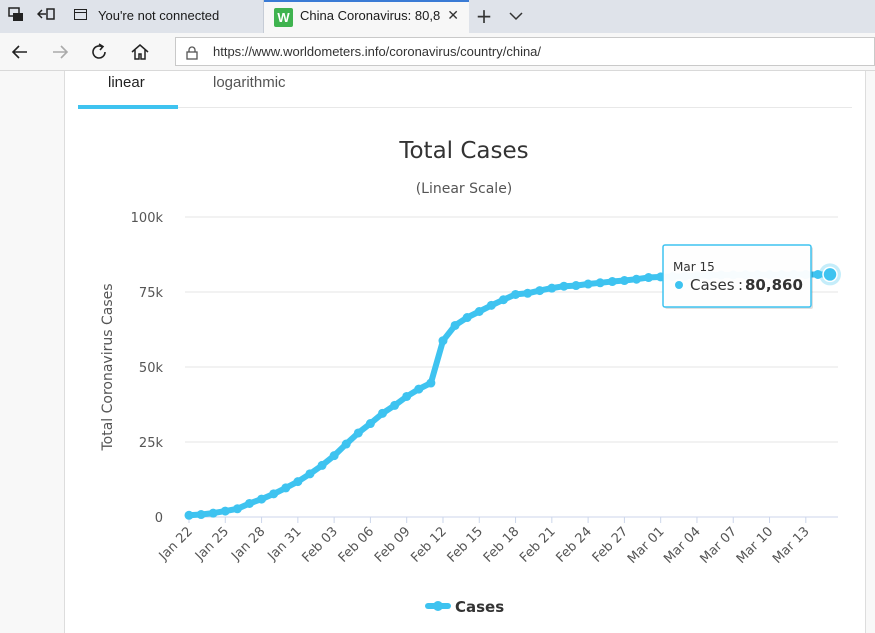 The height and width of the screenshot is (633, 875). Describe the element at coordinates (465, 90) in the screenshot. I see `scale-tabs: linear logarithmic` at that location.